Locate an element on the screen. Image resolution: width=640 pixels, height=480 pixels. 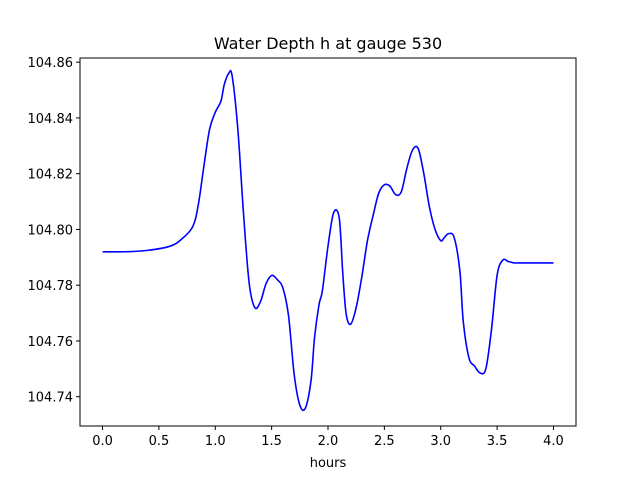
y-tick-label: 104.78 is located at coordinates (51, 286).